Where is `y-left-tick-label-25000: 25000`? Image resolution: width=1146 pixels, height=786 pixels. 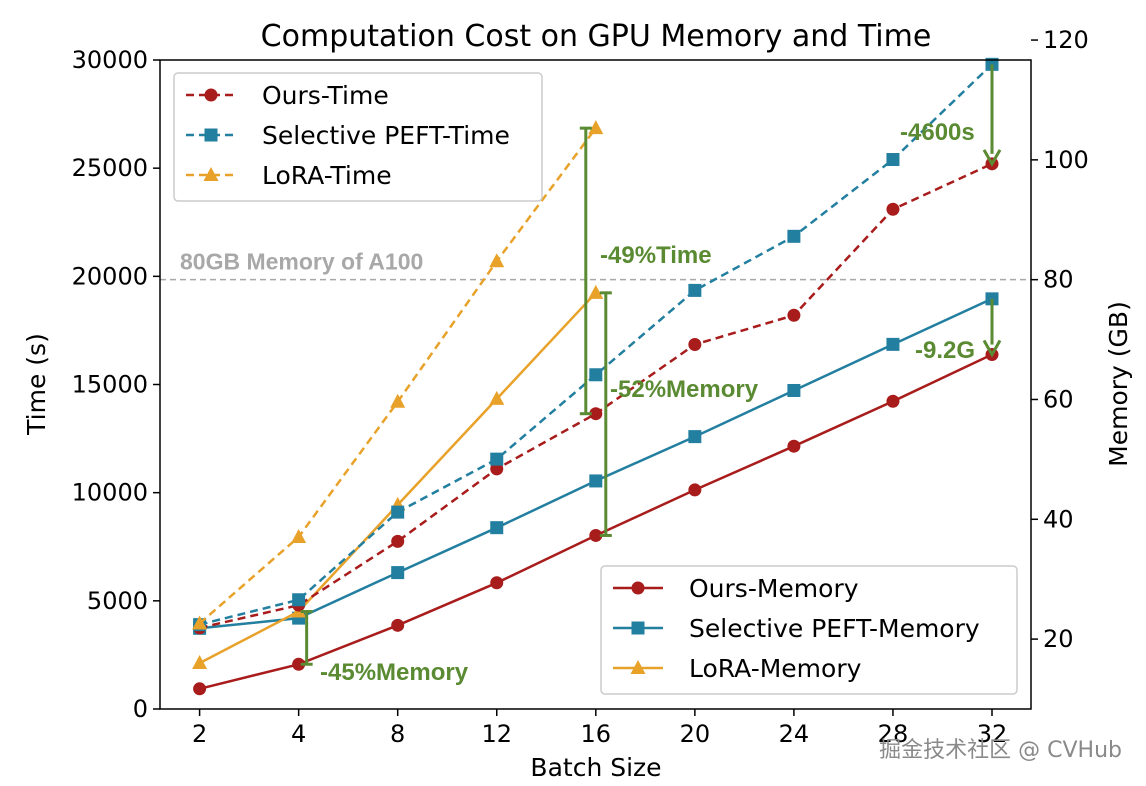 y-left-tick-label-25000: 25000 is located at coordinates (110, 168).